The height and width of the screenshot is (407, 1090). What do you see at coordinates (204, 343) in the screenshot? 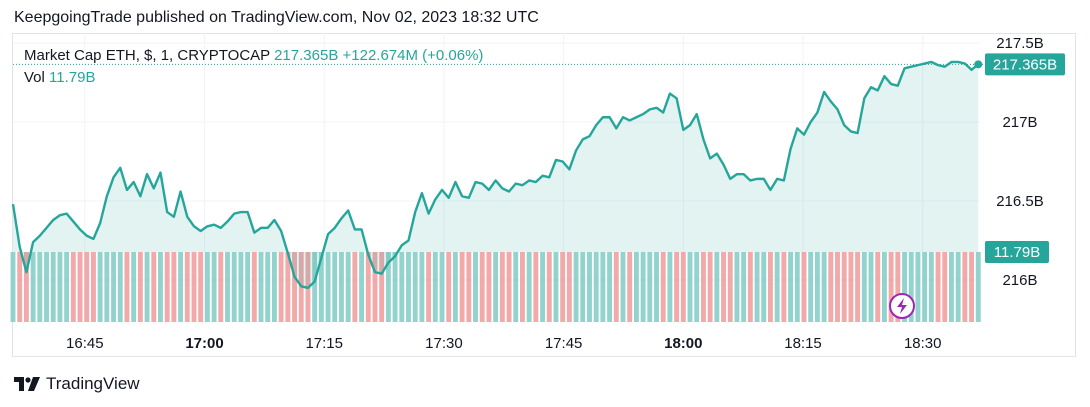
I see `x-tick-label: 17:00` at bounding box center [204, 343].